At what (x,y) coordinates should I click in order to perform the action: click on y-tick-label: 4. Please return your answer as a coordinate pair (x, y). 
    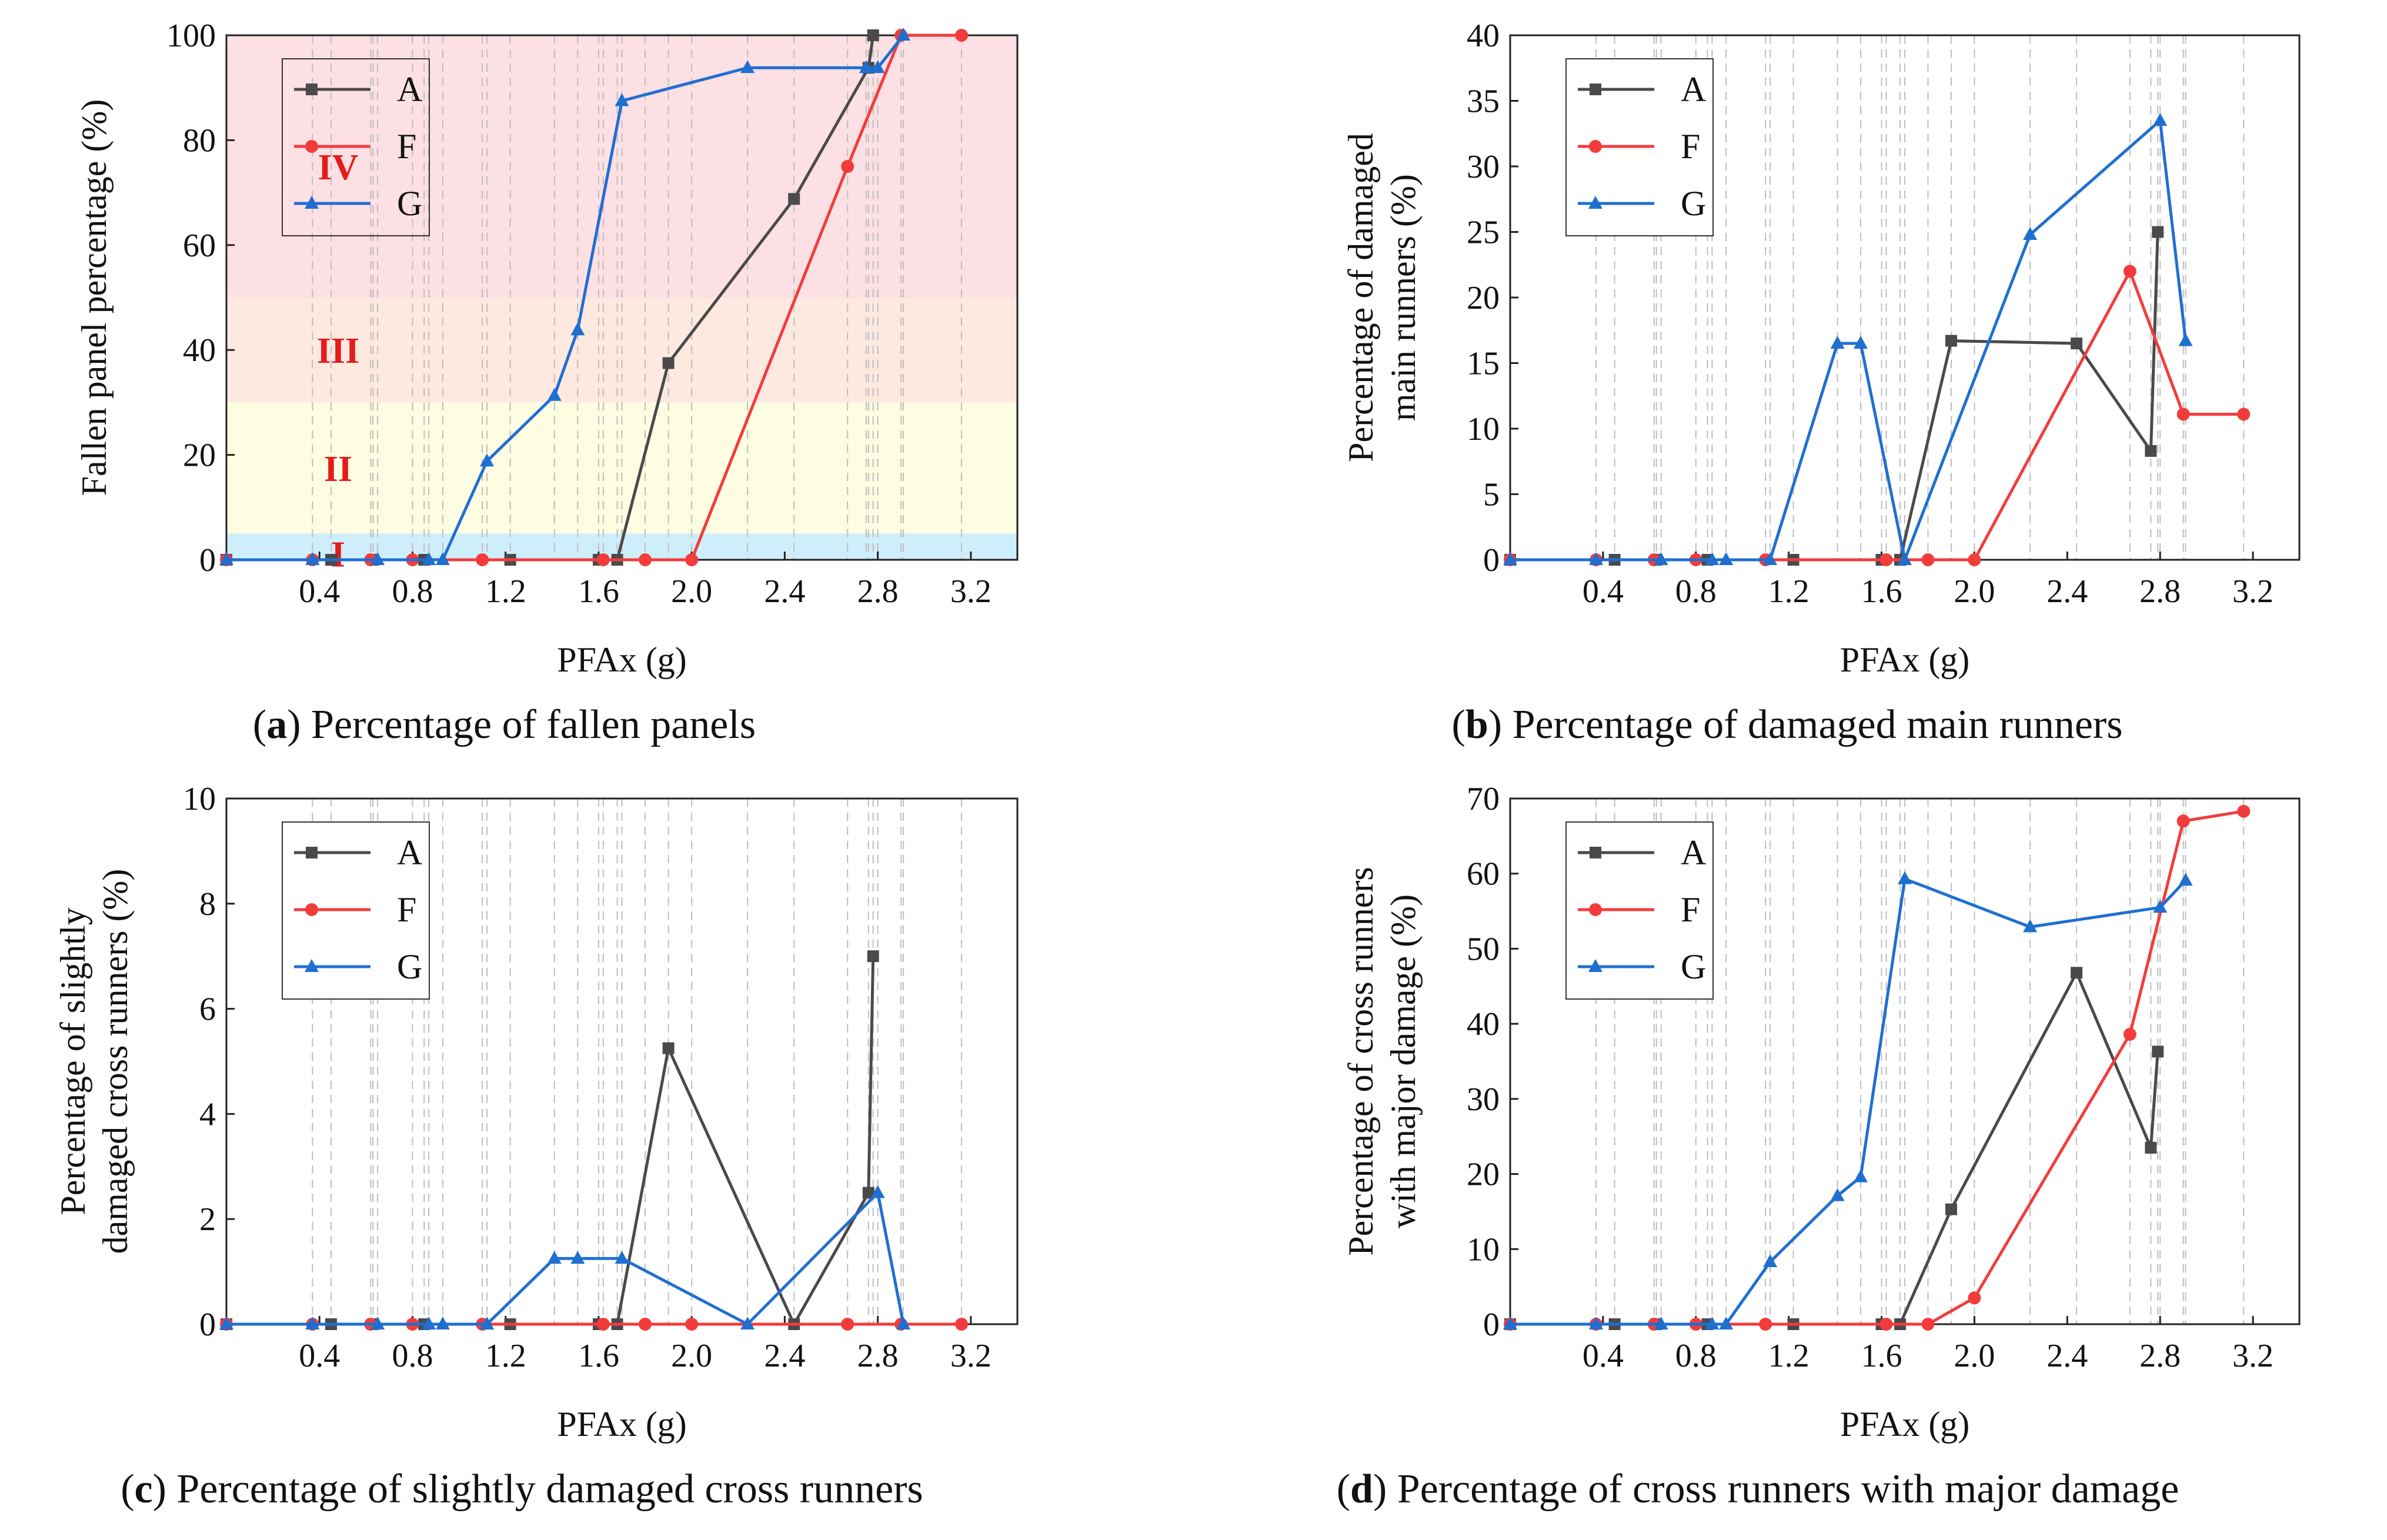
    Looking at the image, I should click on (207, 1114).